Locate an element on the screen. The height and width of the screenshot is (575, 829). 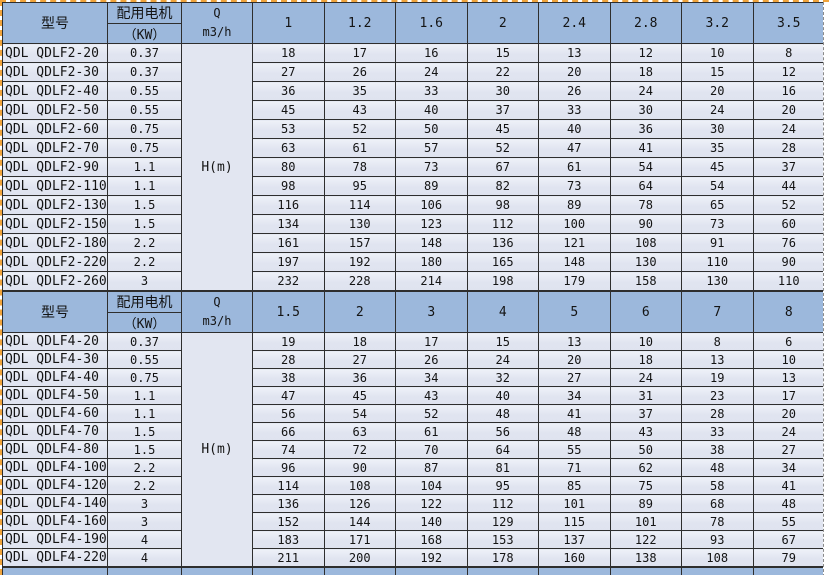
head-value-cell: 38 is located at coordinates (717, 449).